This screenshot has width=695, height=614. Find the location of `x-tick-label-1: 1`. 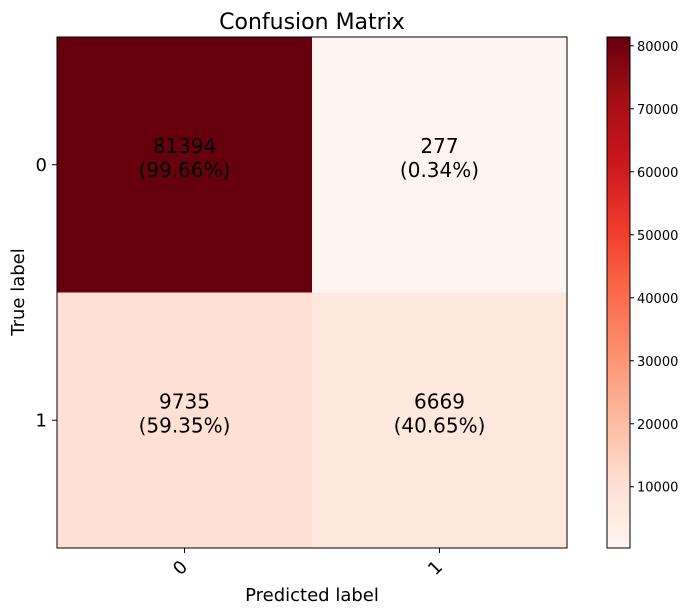

x-tick-label-1: 1 is located at coordinates (435, 568).